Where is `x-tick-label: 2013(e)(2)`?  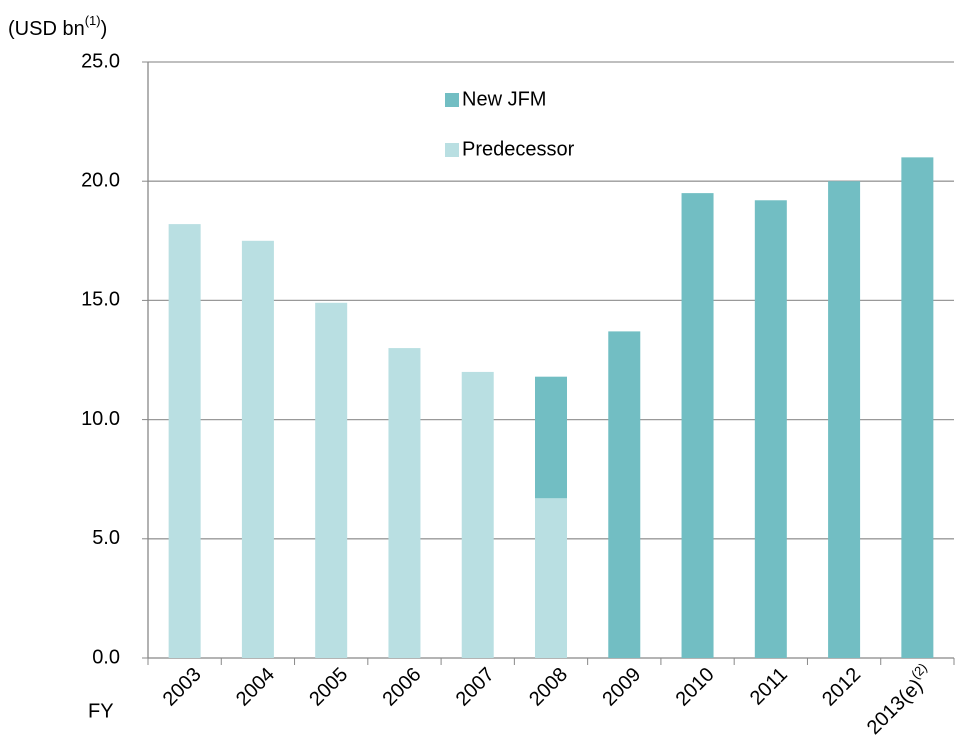
x-tick-label: 2013(e)(2) is located at coordinates (899, 699).